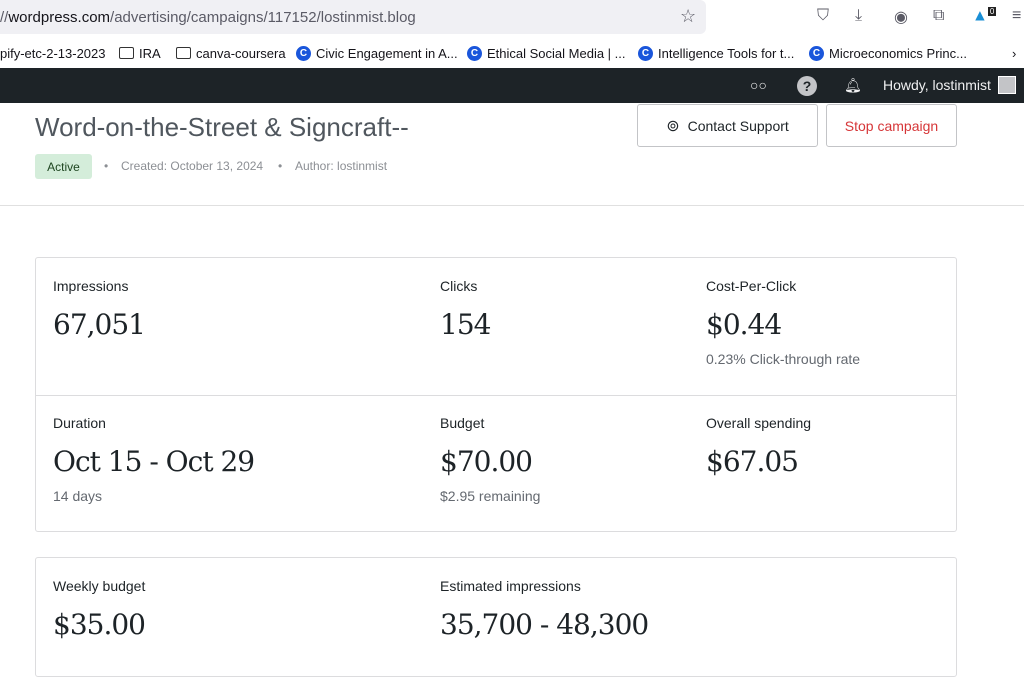 This screenshot has height=677, width=1024. What do you see at coordinates (63, 166) in the screenshot?
I see `status-badge: Active` at bounding box center [63, 166].